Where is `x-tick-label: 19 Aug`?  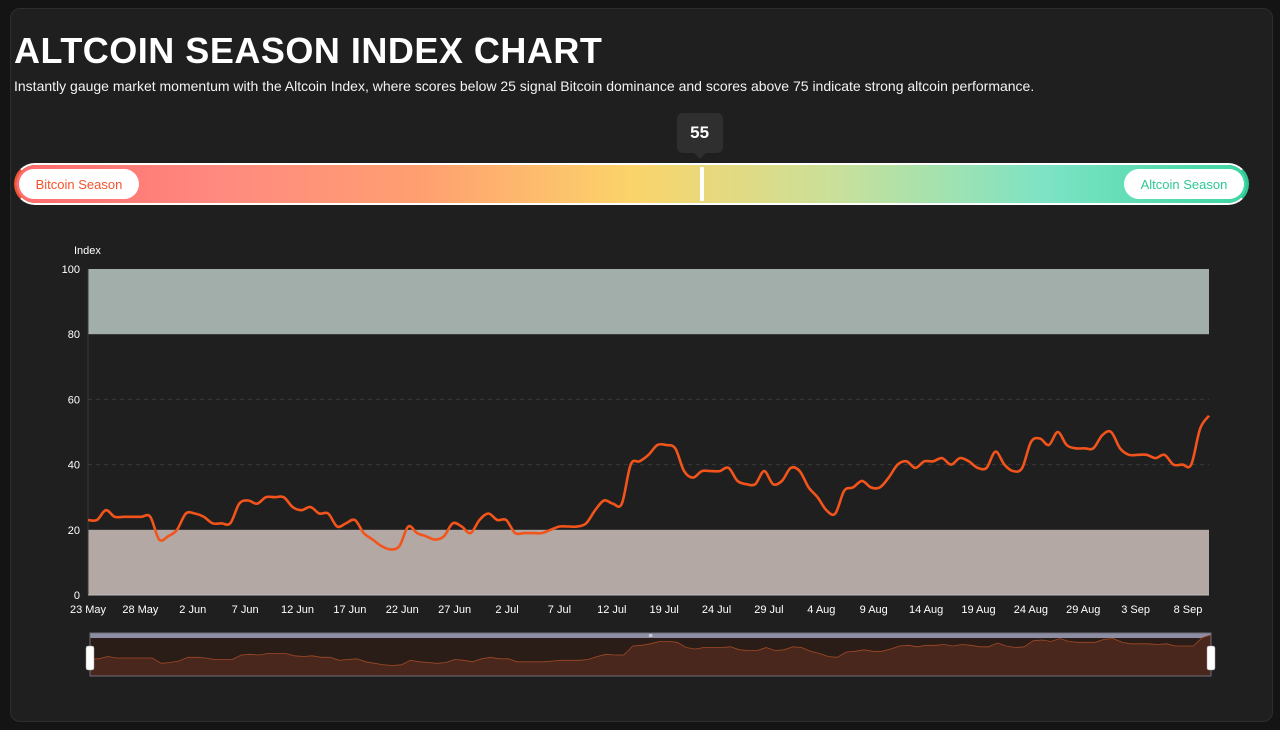
x-tick-label: 19 Aug is located at coordinates (978, 610).